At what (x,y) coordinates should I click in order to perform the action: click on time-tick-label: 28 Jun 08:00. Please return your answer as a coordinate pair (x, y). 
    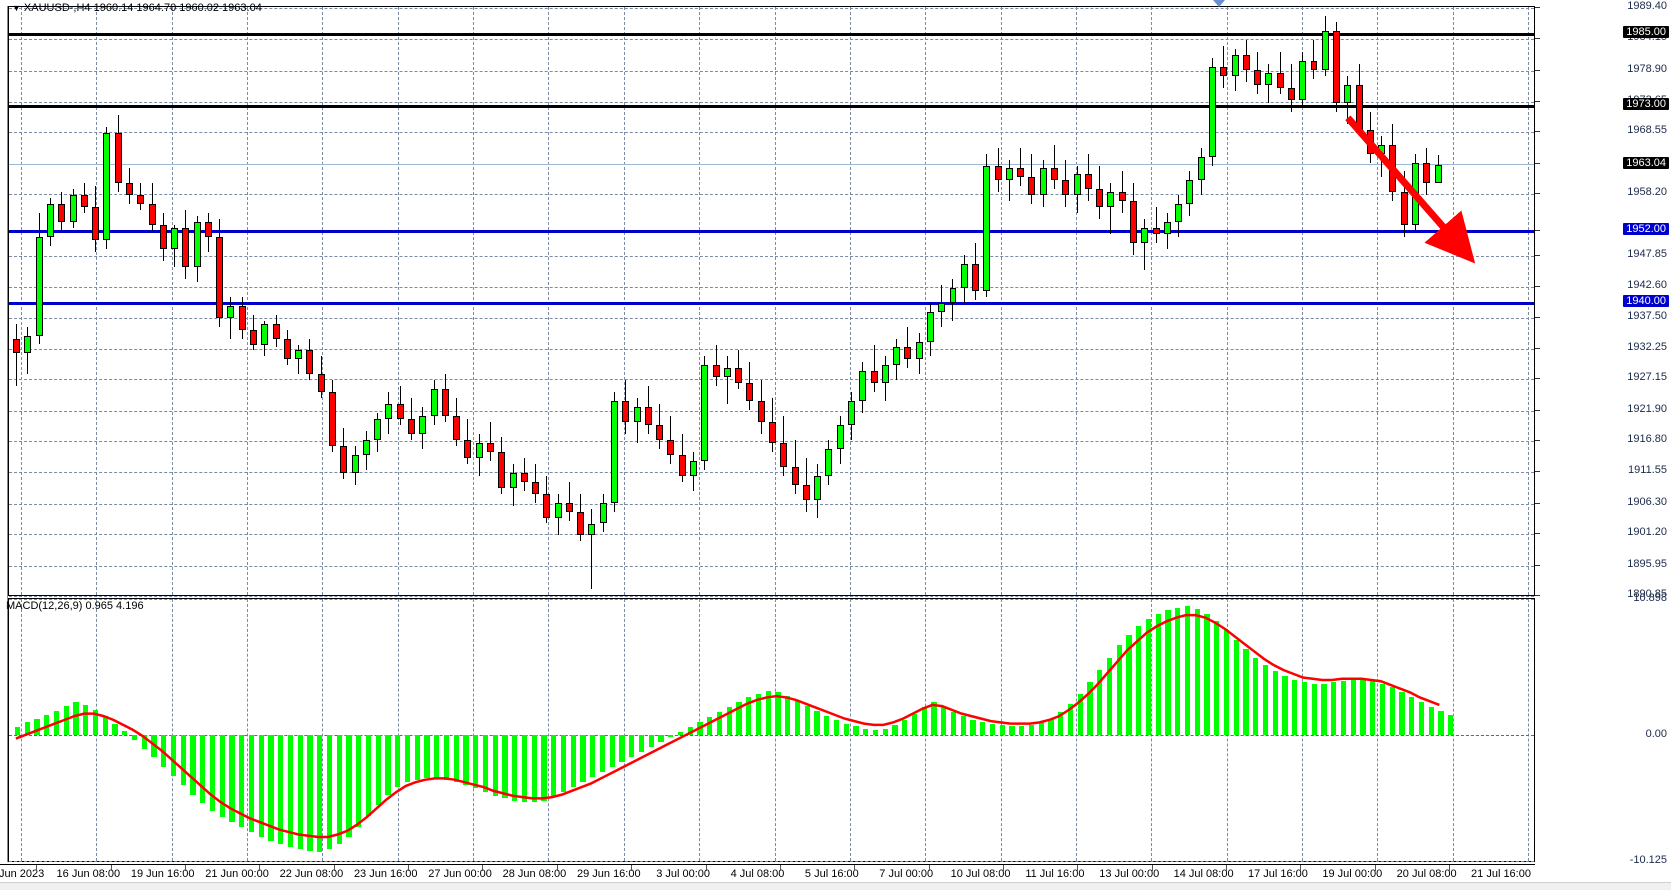
    Looking at the image, I should click on (534, 874).